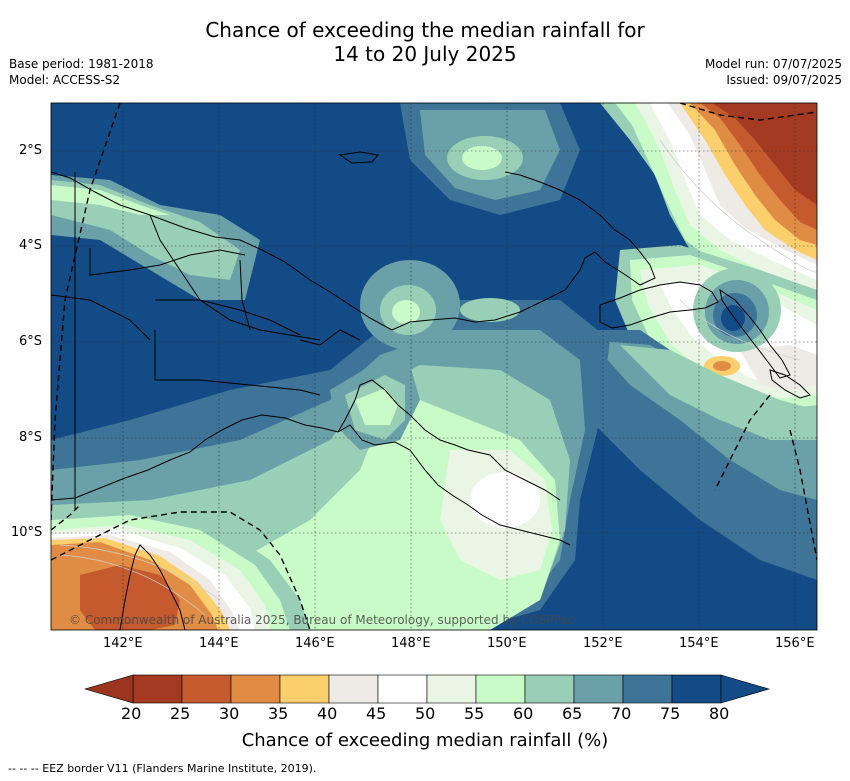 This screenshot has height=781, width=850. I want to click on map-title-line2: 14 to 20 July 2025, so click(425, 54).